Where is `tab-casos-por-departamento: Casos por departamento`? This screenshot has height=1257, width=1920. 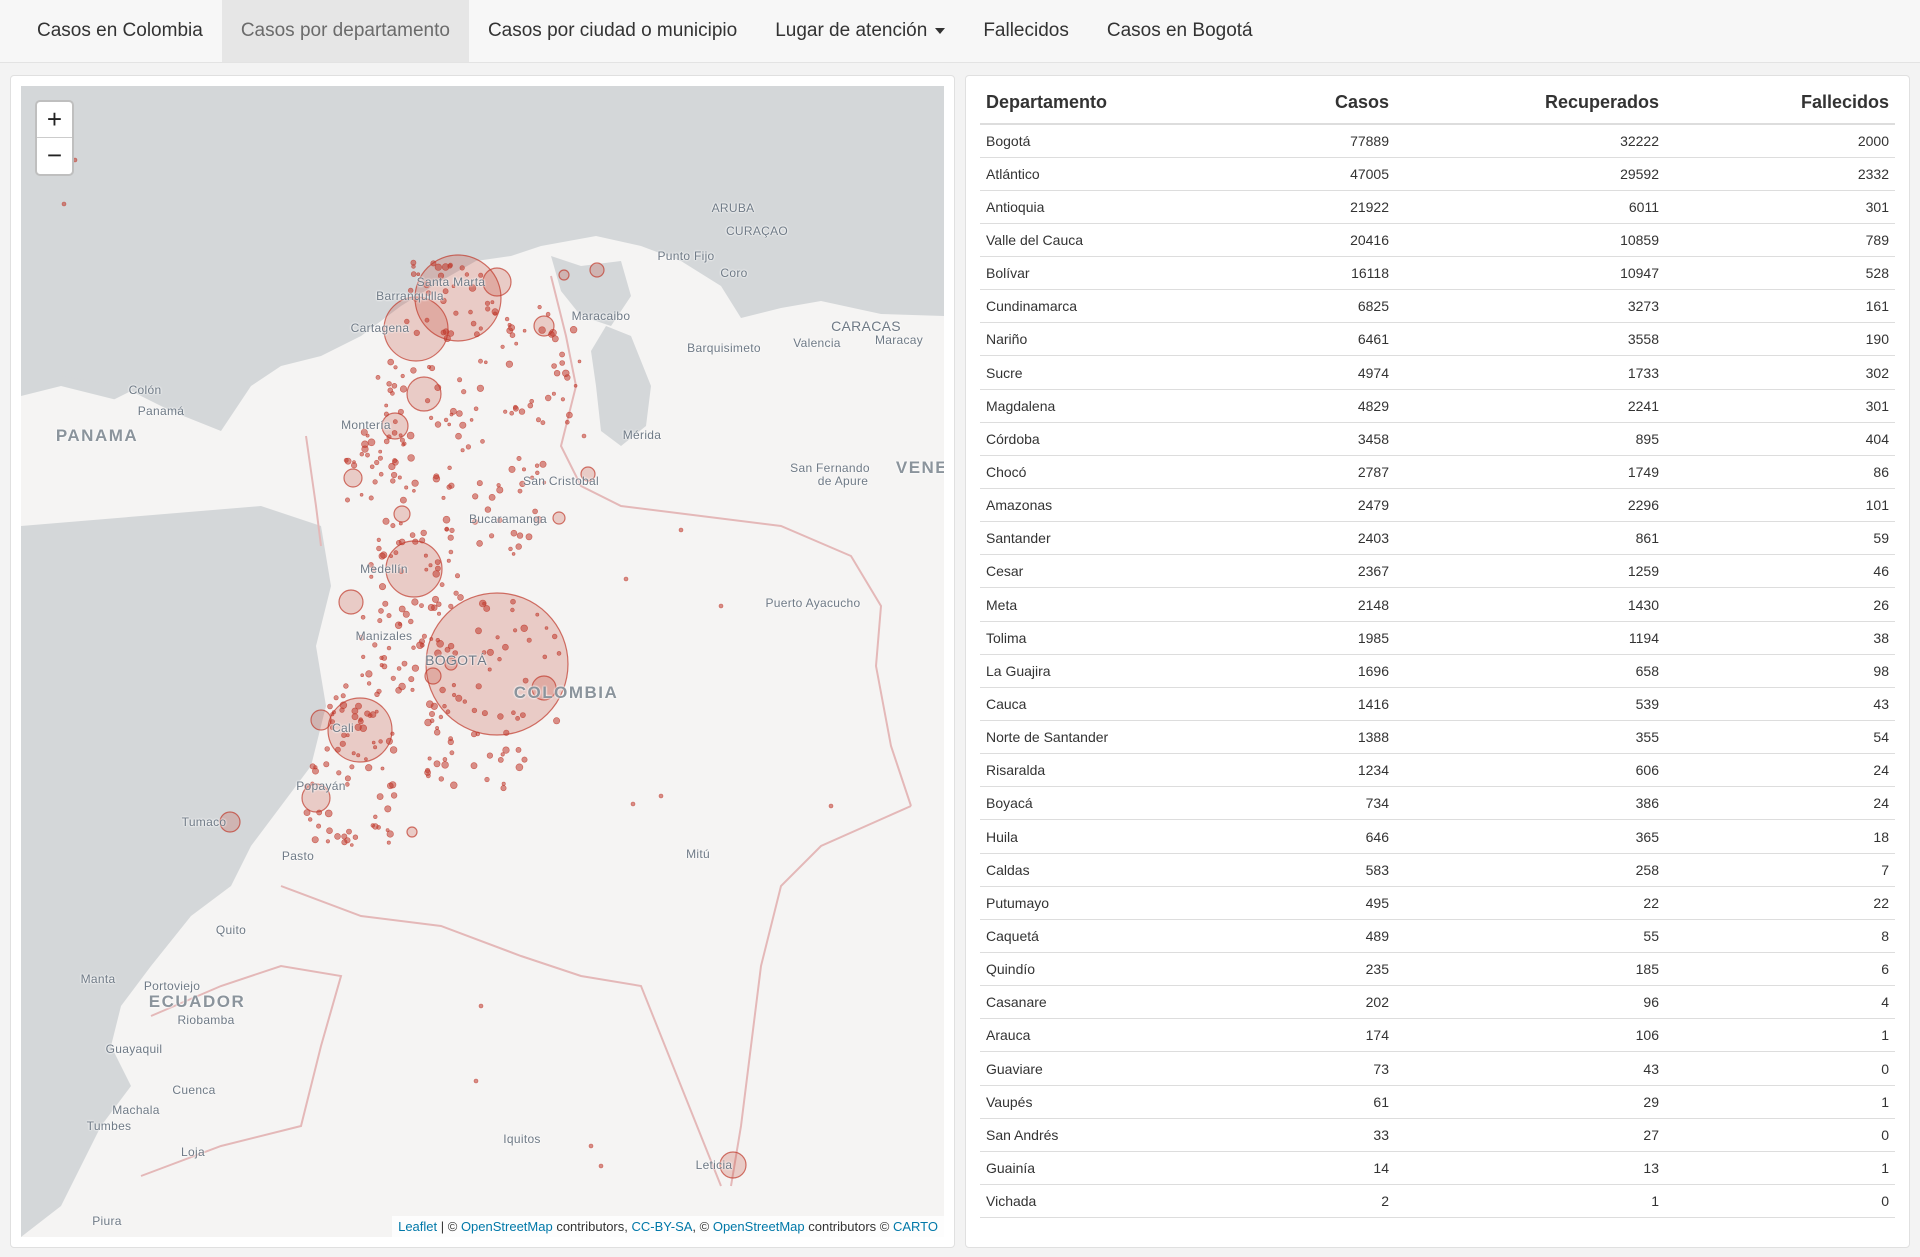
tab-casos-por-departamento: Casos por departamento is located at coordinates (345, 31).